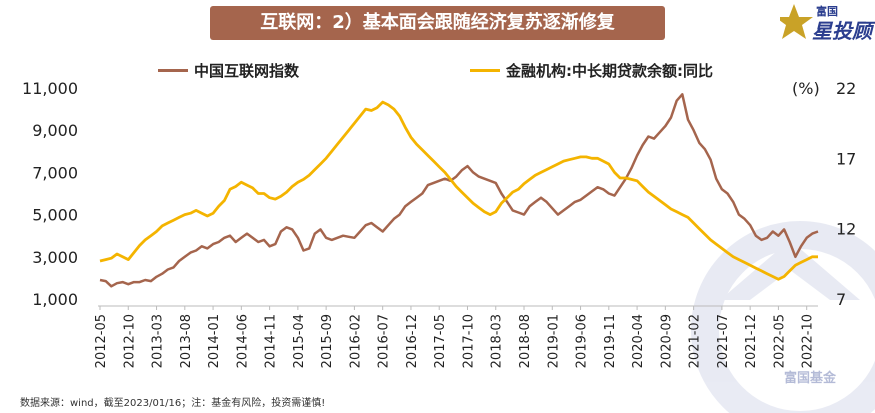  Describe the element at coordinates (440, 341) in the screenshot. I see `x-axis-tick-label: 2017-05` at that location.